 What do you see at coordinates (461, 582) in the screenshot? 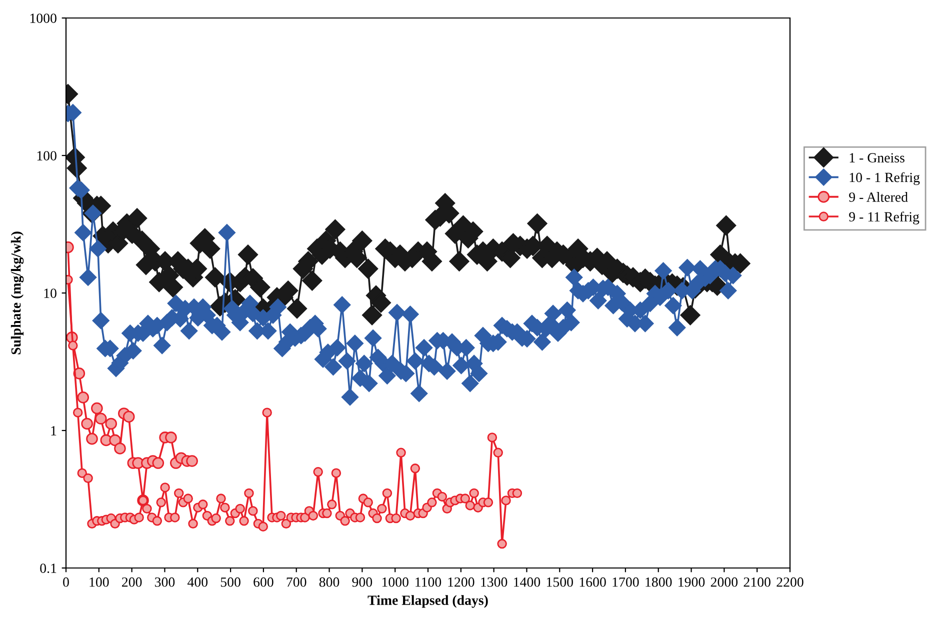
I see `x-tick-label: 1200` at bounding box center [461, 582].